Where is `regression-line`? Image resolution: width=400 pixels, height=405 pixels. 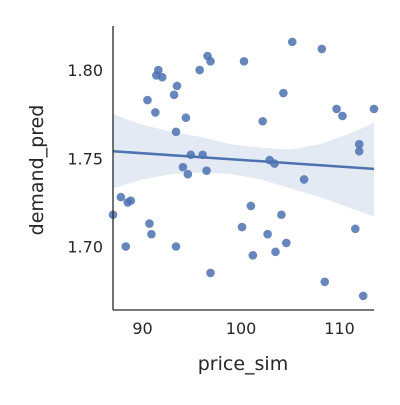
regression-line is located at coordinates (243, 160).